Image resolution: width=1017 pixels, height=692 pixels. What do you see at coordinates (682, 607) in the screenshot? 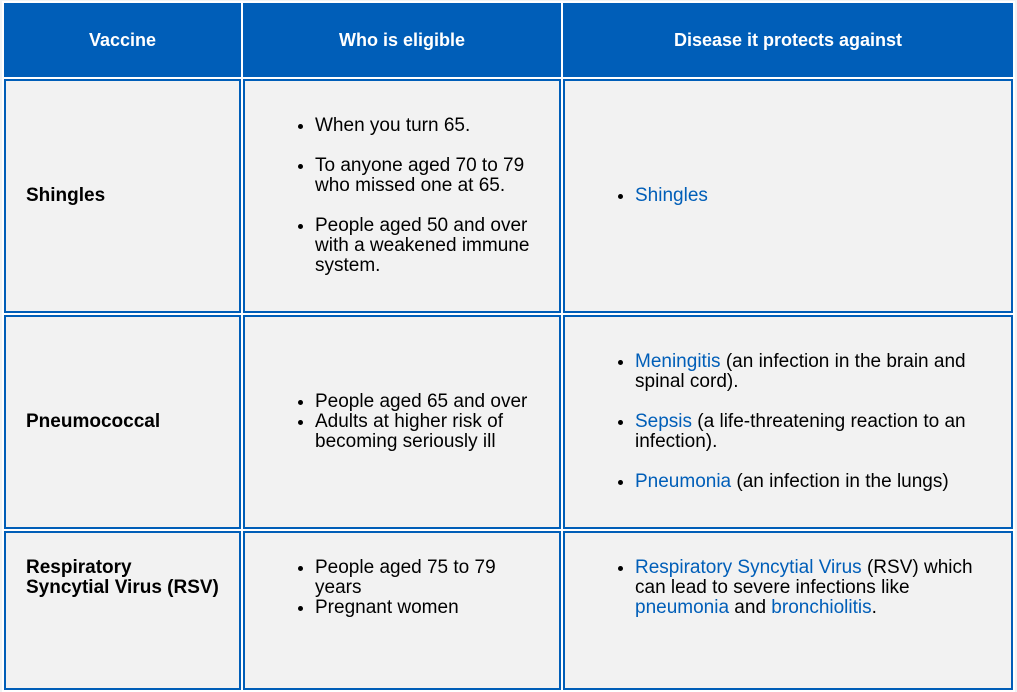
I see `pneumonia-link: pneumonia` at bounding box center [682, 607].